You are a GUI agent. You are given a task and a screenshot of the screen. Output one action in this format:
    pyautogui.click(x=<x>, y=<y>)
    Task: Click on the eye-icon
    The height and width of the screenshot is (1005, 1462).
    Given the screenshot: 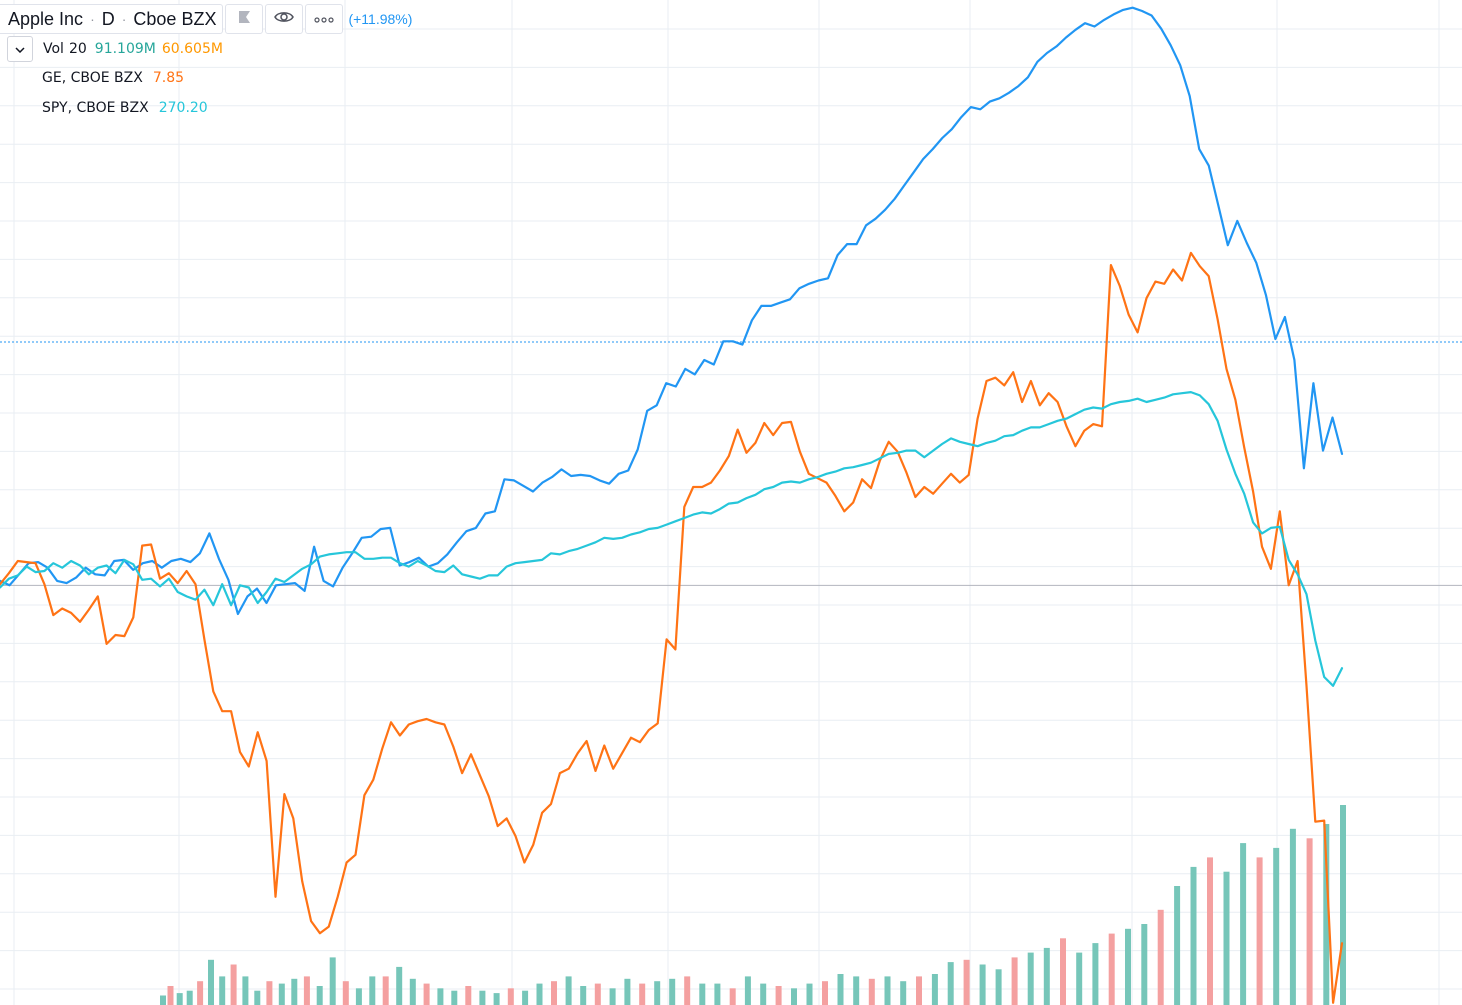 What is the action you would take?
    pyautogui.click(x=284, y=19)
    